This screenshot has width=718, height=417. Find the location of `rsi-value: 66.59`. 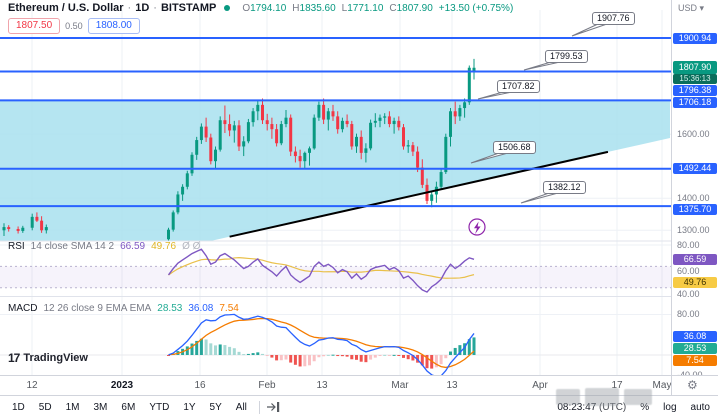

rsi-value: 66.59 is located at coordinates (133, 246).